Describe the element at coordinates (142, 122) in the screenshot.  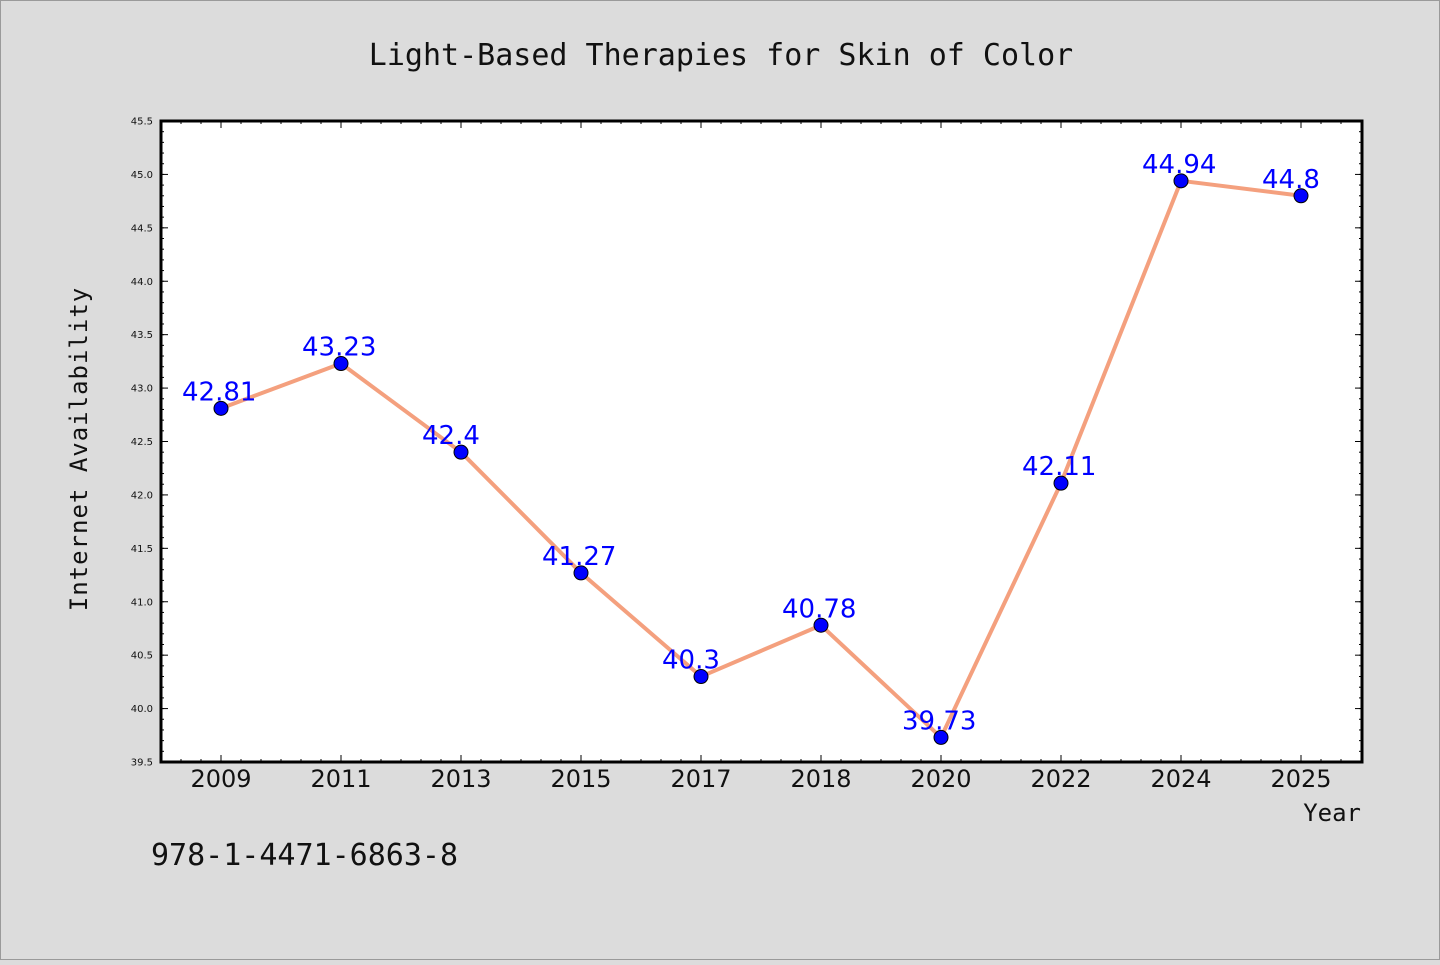
I see `y-tick-label: 45.5` at that location.